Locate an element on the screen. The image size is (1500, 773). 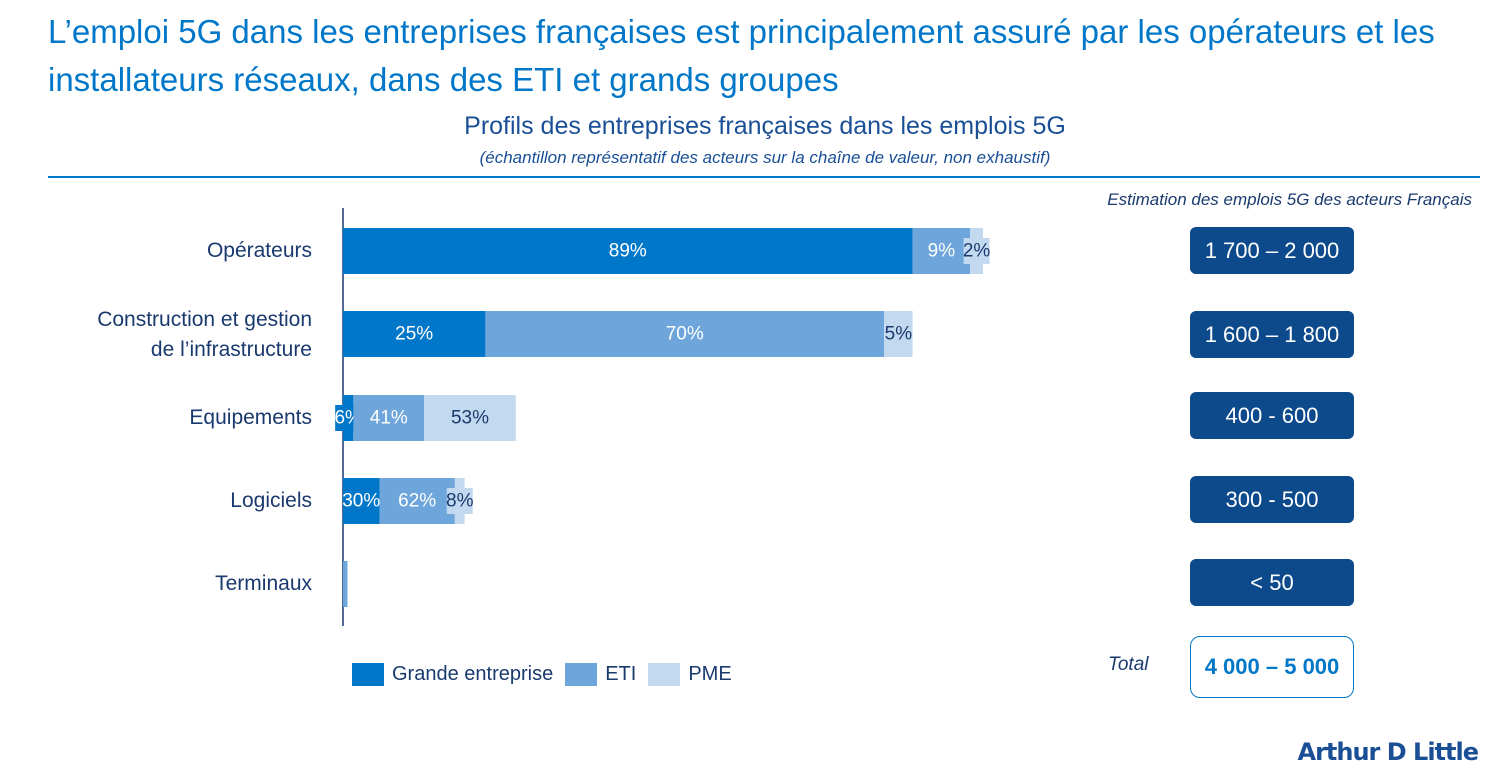
estimate-box-operateurs: 1 700 – 2 000 is located at coordinates (1272, 250).